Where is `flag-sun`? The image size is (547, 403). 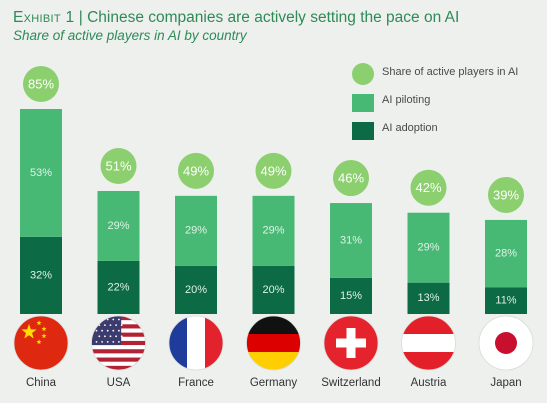 flag-sun is located at coordinates (506, 343).